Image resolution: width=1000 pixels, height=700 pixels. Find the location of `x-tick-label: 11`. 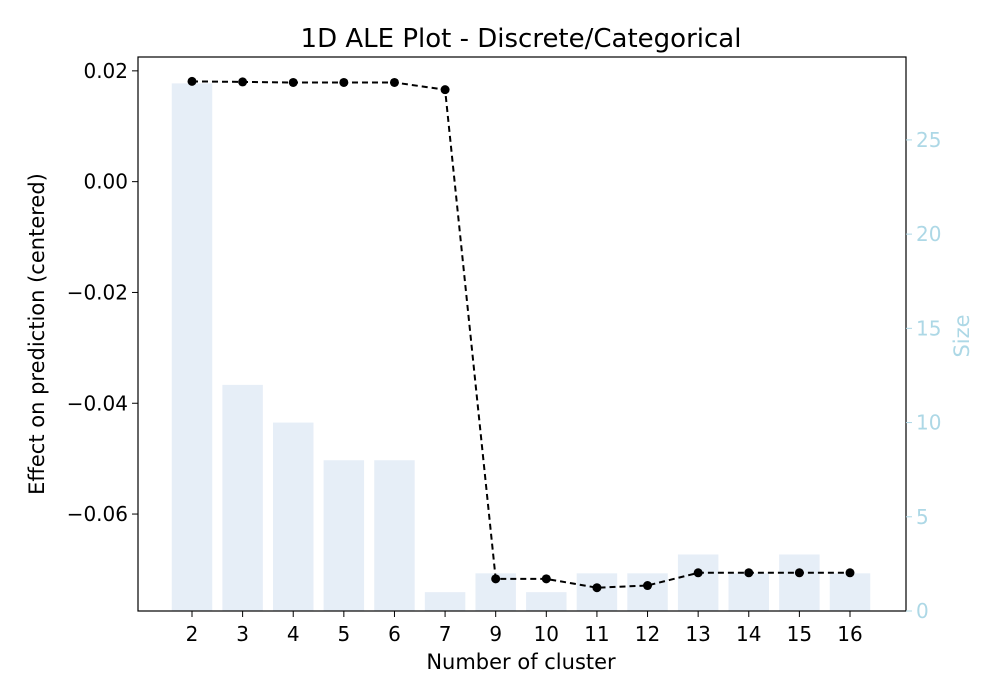

x-tick-label: 11 is located at coordinates (596, 634).